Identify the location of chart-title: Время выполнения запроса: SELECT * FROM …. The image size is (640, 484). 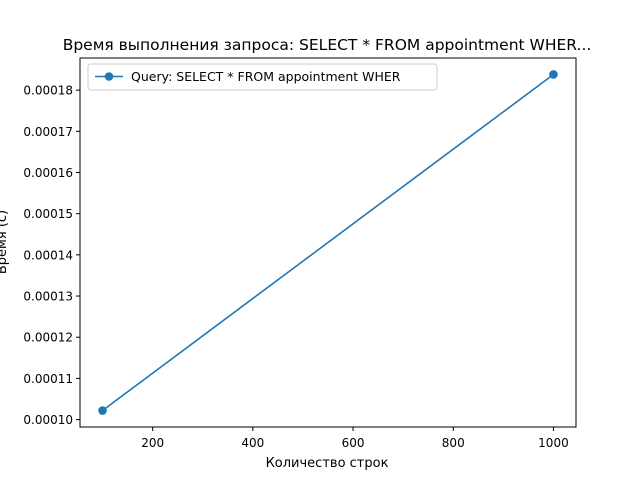
(327, 45).